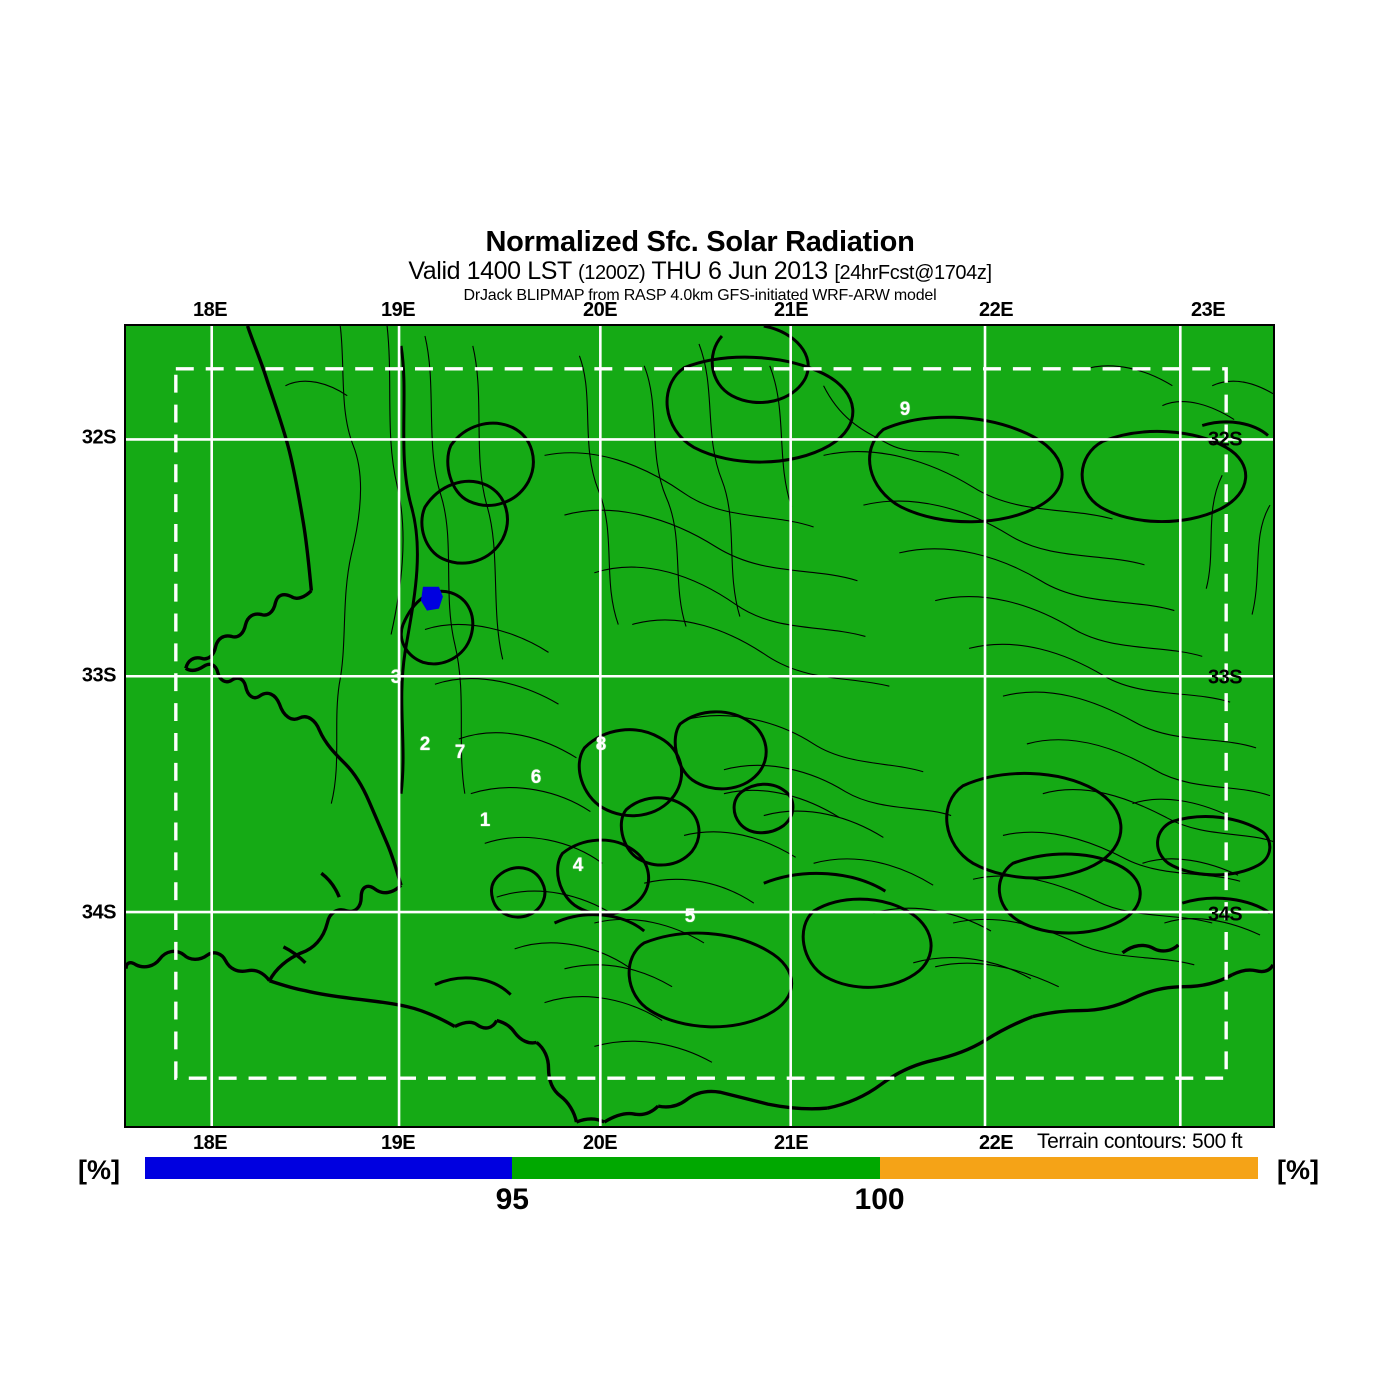 This screenshot has height=1400, width=1400. What do you see at coordinates (913, 273) in the screenshot?
I see `forecast-tag: [24hrFcst@1704z]` at bounding box center [913, 273].